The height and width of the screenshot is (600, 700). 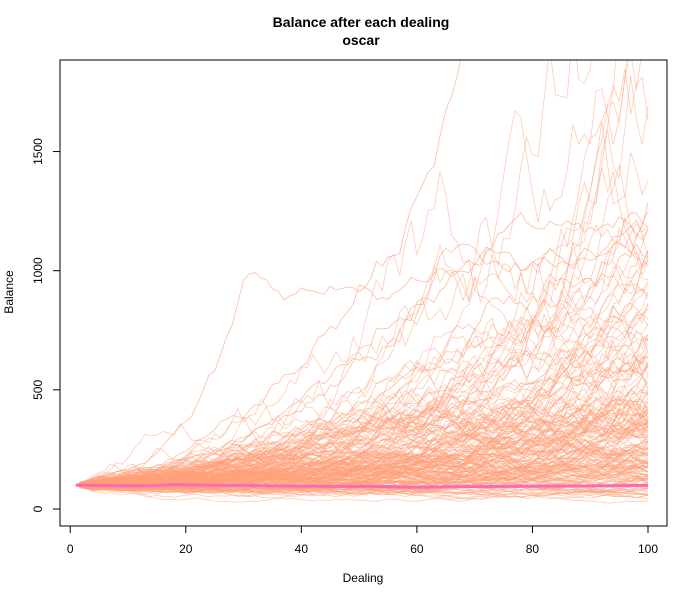 What do you see at coordinates (361, 40) in the screenshot?
I see `chart-subtitle: oscar` at bounding box center [361, 40].